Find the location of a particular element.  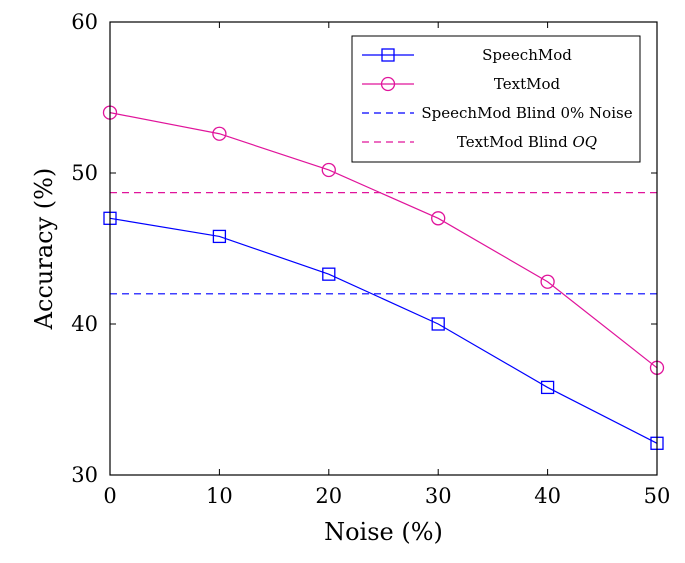

y-tick-label: 50 is located at coordinates (84, 173).